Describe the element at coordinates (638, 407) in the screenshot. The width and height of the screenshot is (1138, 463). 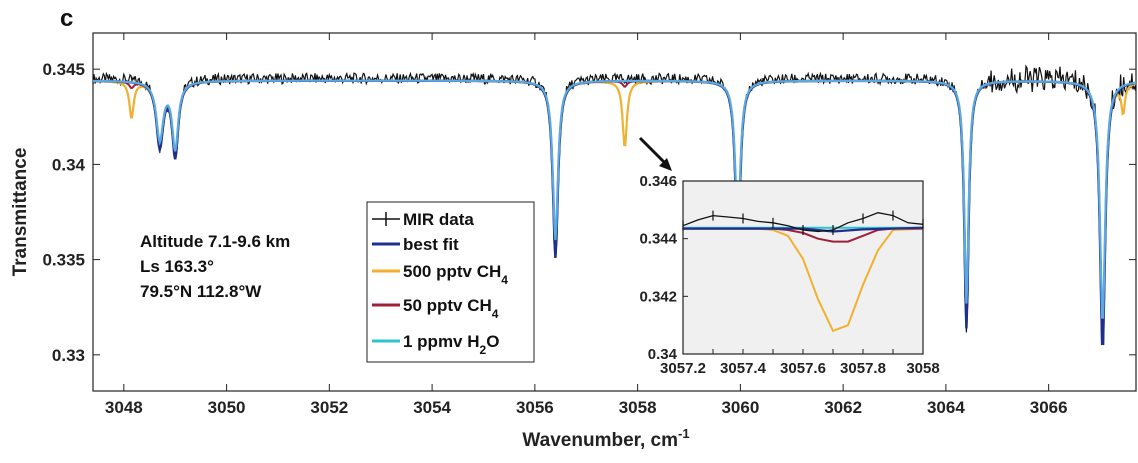
I see `x-tick-label: 3058` at that location.